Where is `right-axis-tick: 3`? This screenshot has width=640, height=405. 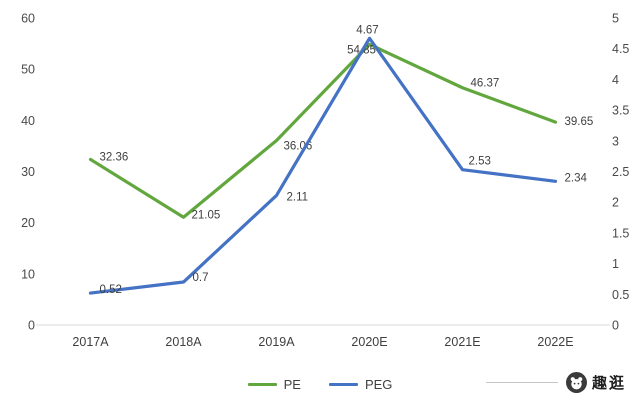 right-axis-tick: 3 is located at coordinates (615, 141).